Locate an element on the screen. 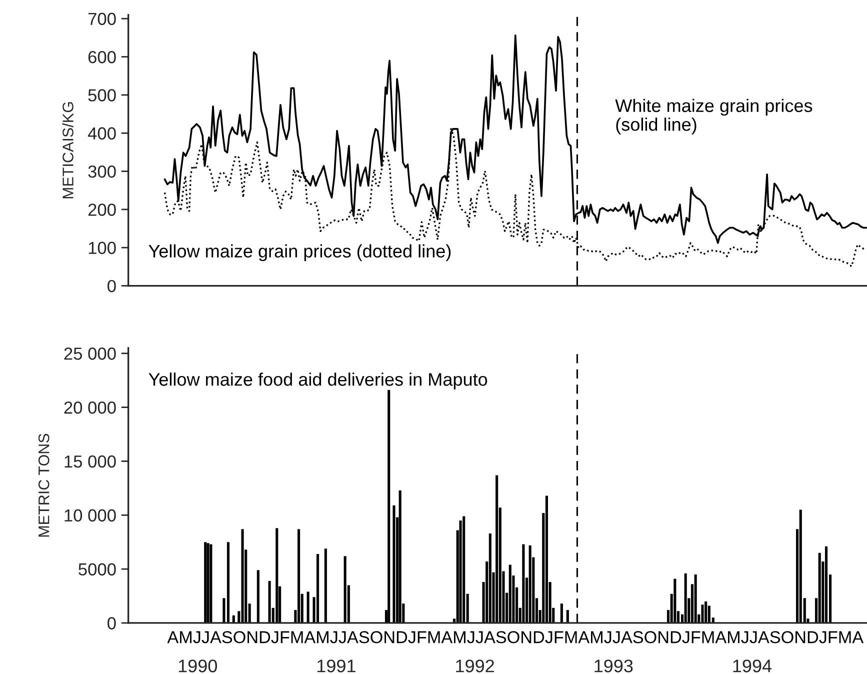 This screenshot has height=674, width=867. y-tick-label: 10 000 is located at coordinates (90, 515).